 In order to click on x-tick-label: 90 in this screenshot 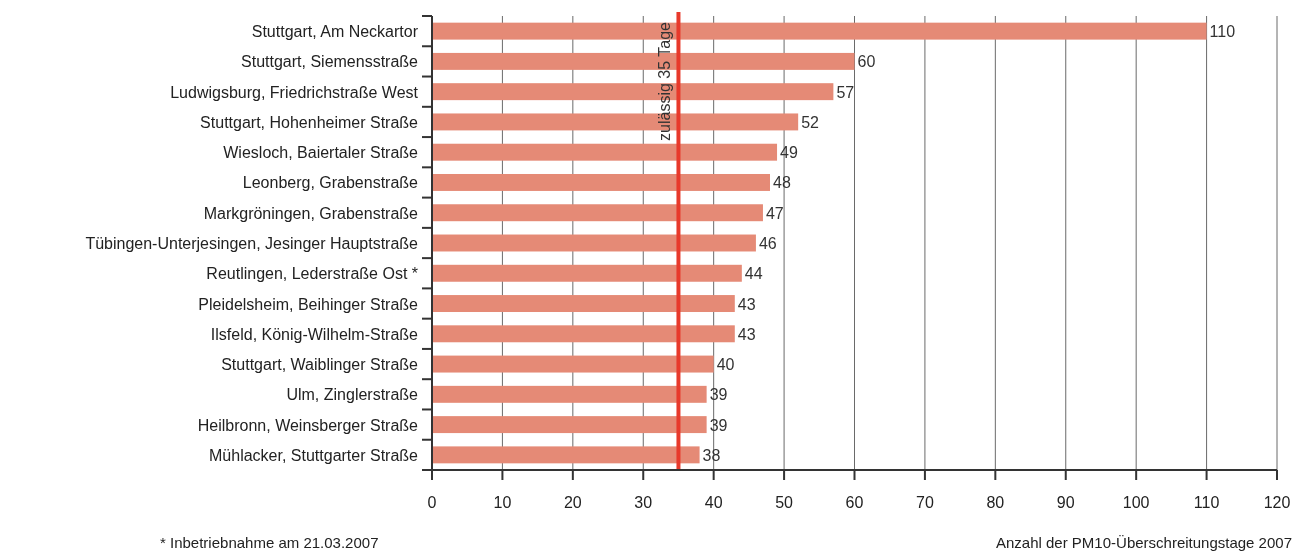, I will do `click(1065, 502)`.